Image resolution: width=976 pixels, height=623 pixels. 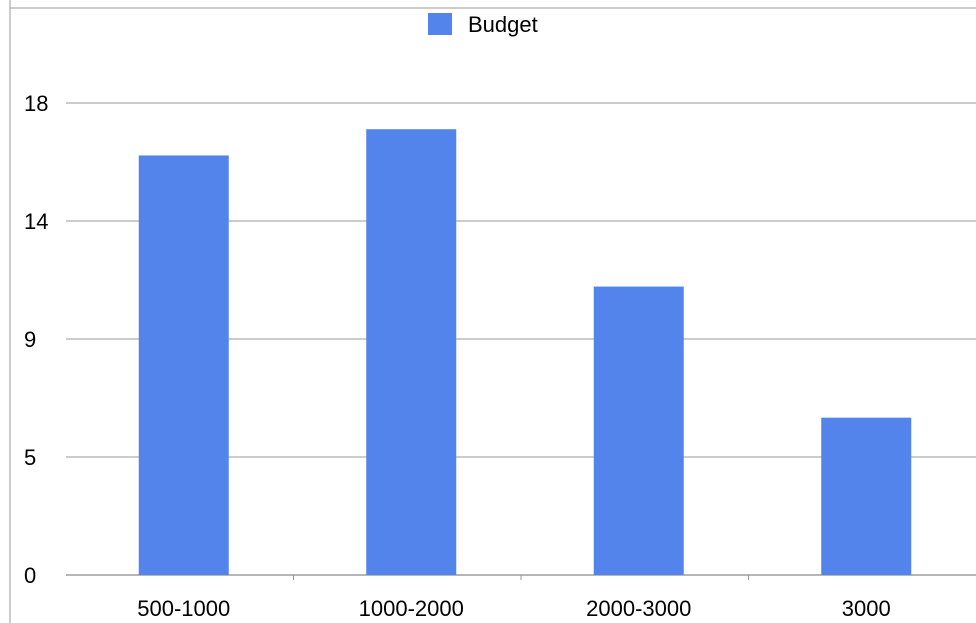 I want to click on x-category-label: 2000-3000, so click(x=638, y=608).